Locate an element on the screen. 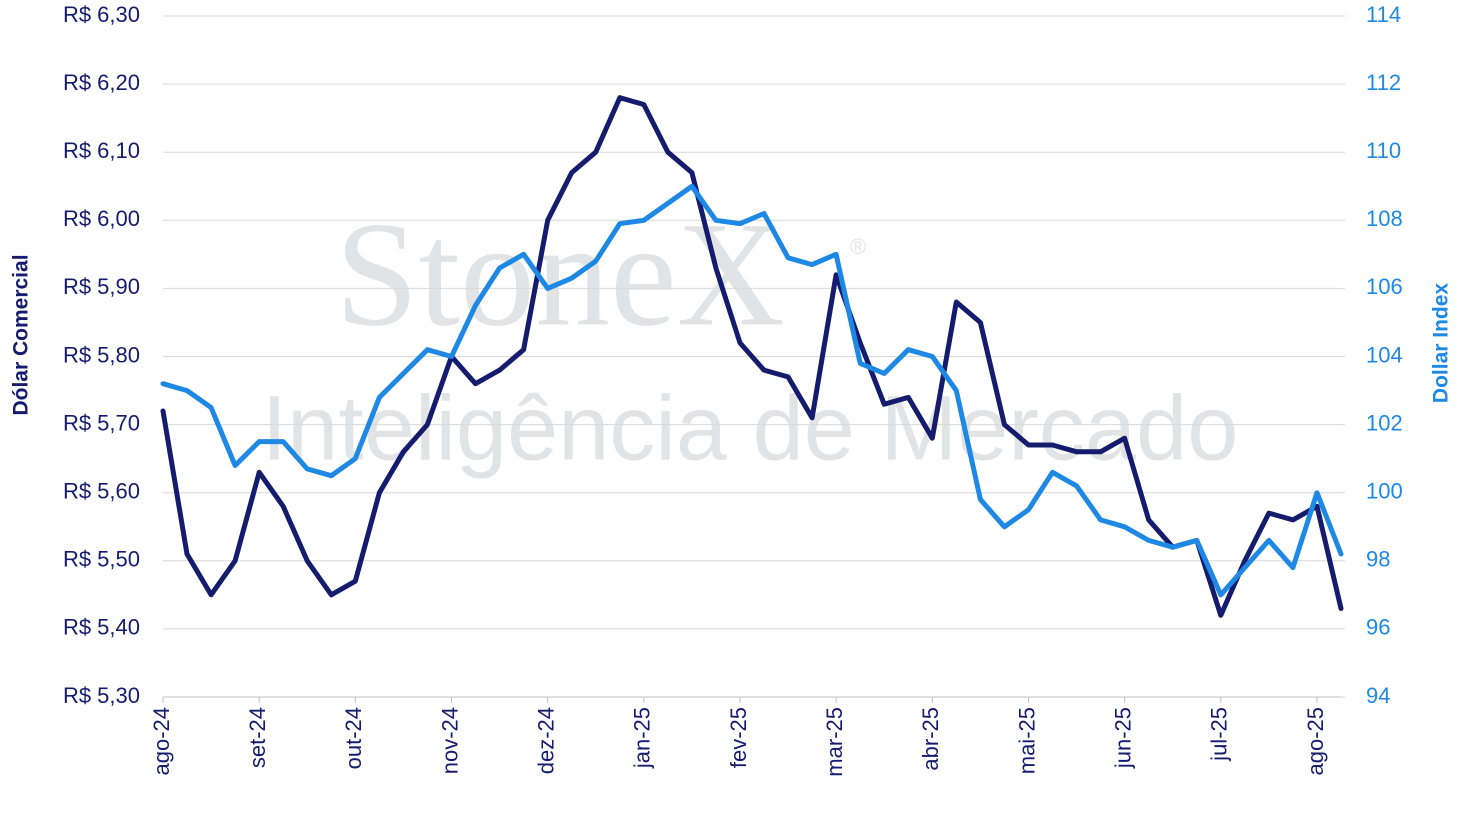  y2-tick-label: 108 is located at coordinates (1384, 218).